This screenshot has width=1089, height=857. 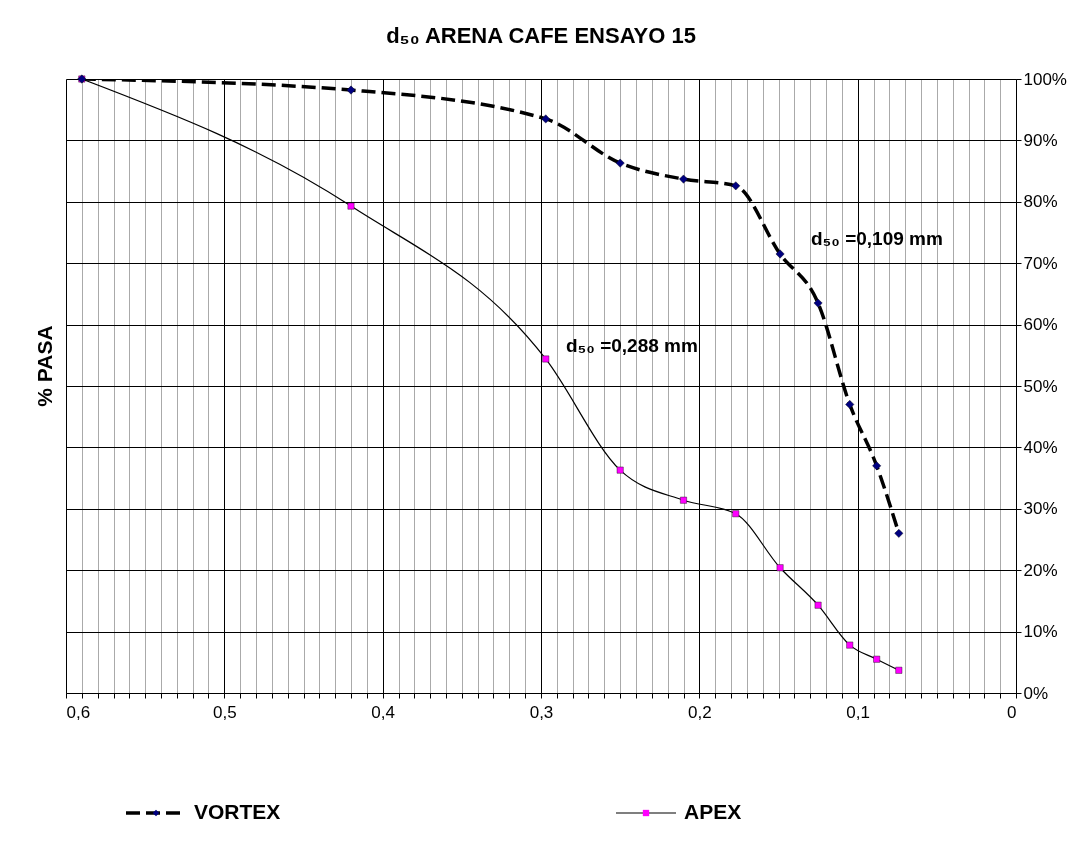 What do you see at coordinates (858, 712) in the screenshot?
I see `x-tick-label: 0,1` at bounding box center [858, 712].